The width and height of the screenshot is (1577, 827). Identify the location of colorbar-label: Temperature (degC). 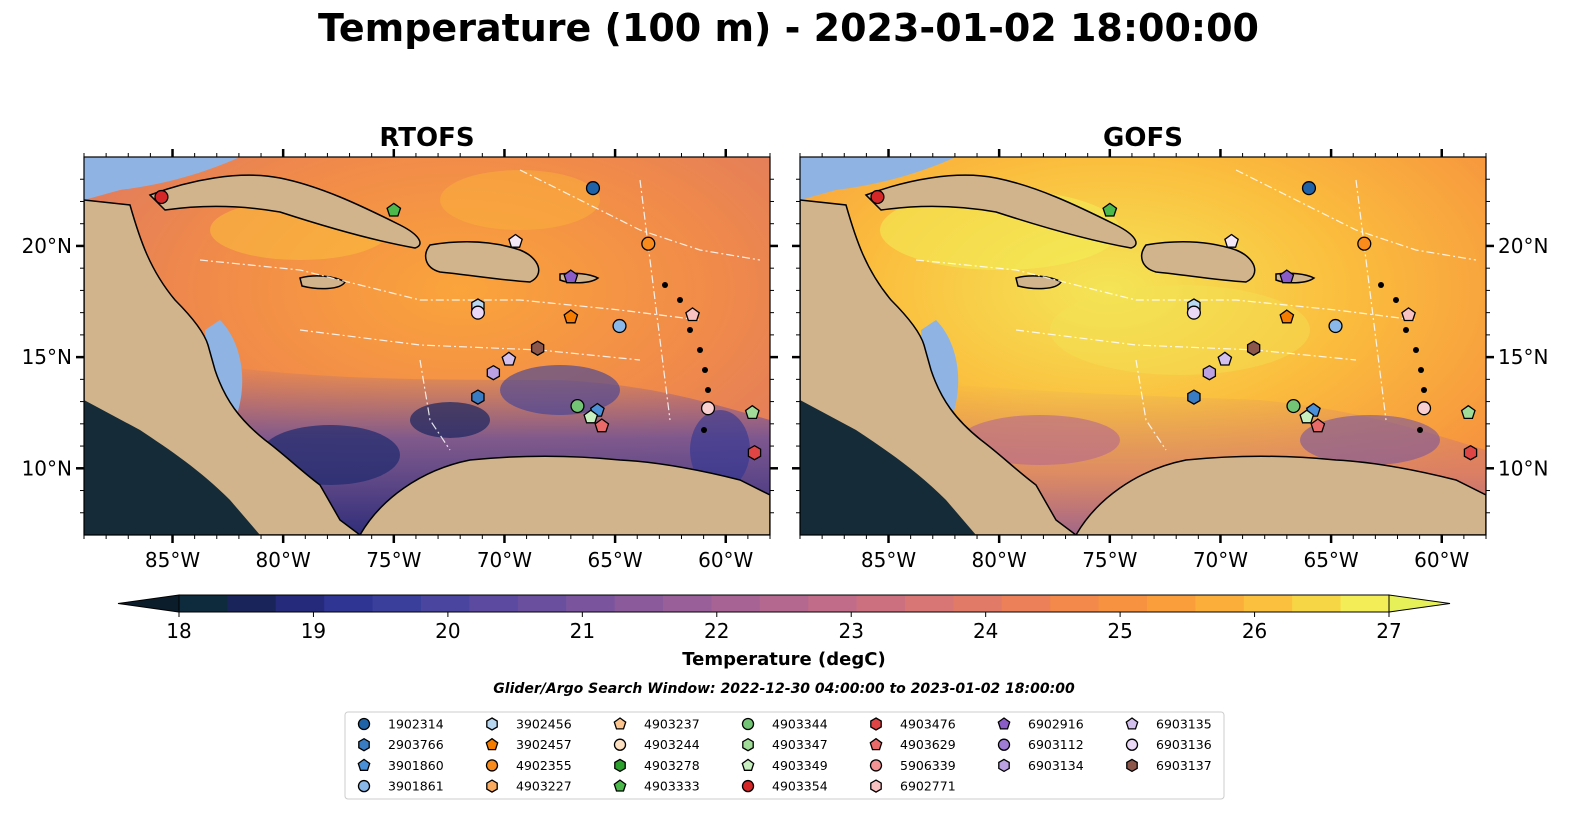
(783, 659).